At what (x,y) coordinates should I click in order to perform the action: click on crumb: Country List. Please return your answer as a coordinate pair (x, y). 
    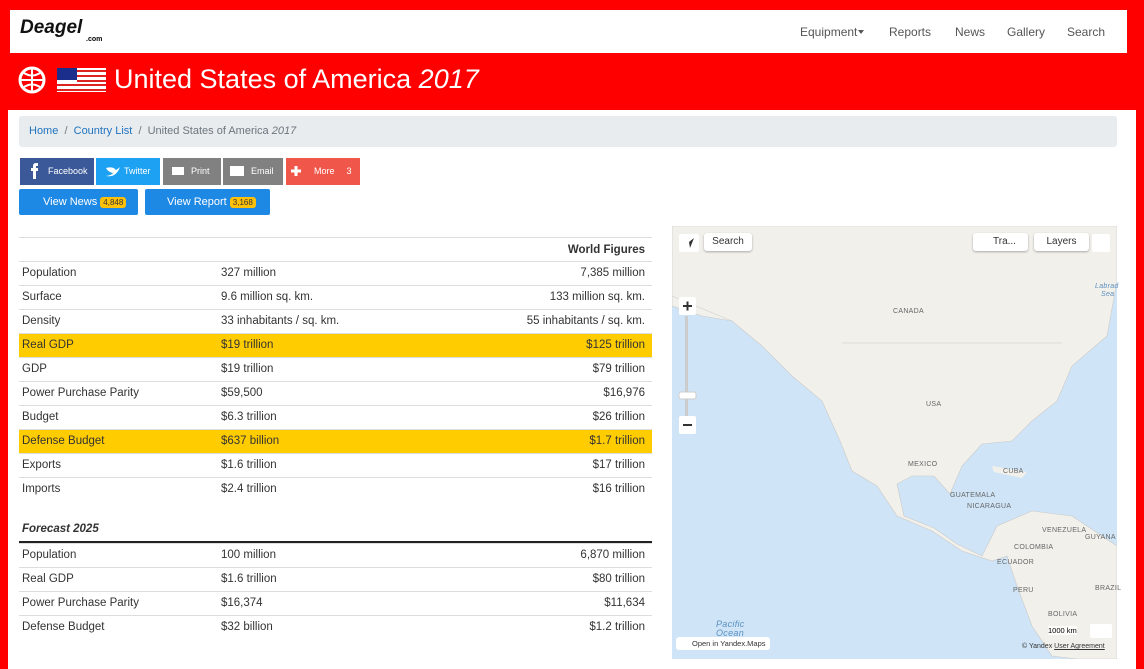
    Looking at the image, I should click on (103, 131).